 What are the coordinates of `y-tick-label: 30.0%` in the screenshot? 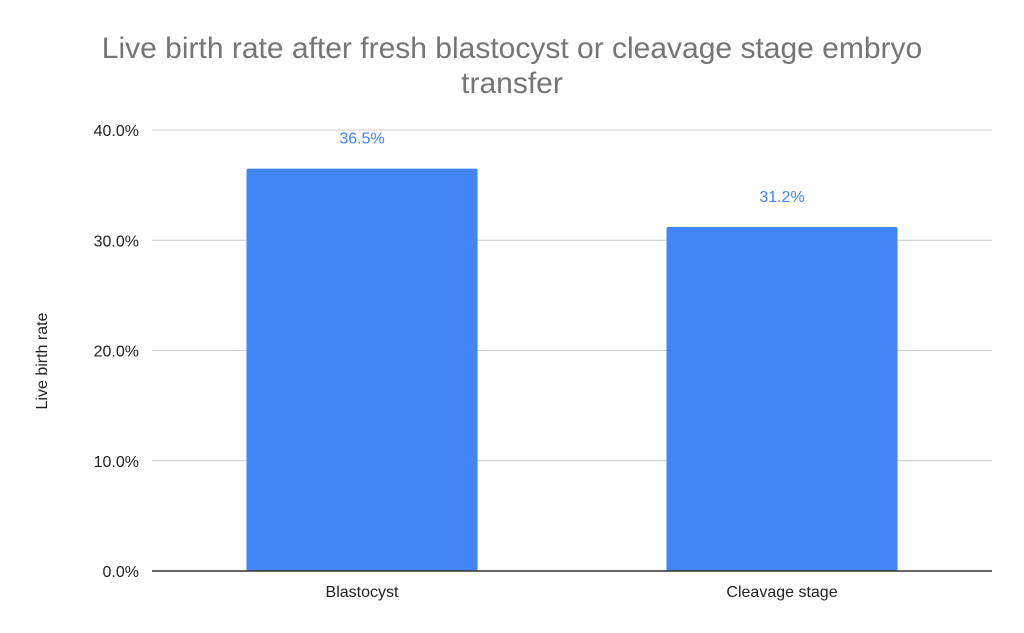 It's located at (116, 241).